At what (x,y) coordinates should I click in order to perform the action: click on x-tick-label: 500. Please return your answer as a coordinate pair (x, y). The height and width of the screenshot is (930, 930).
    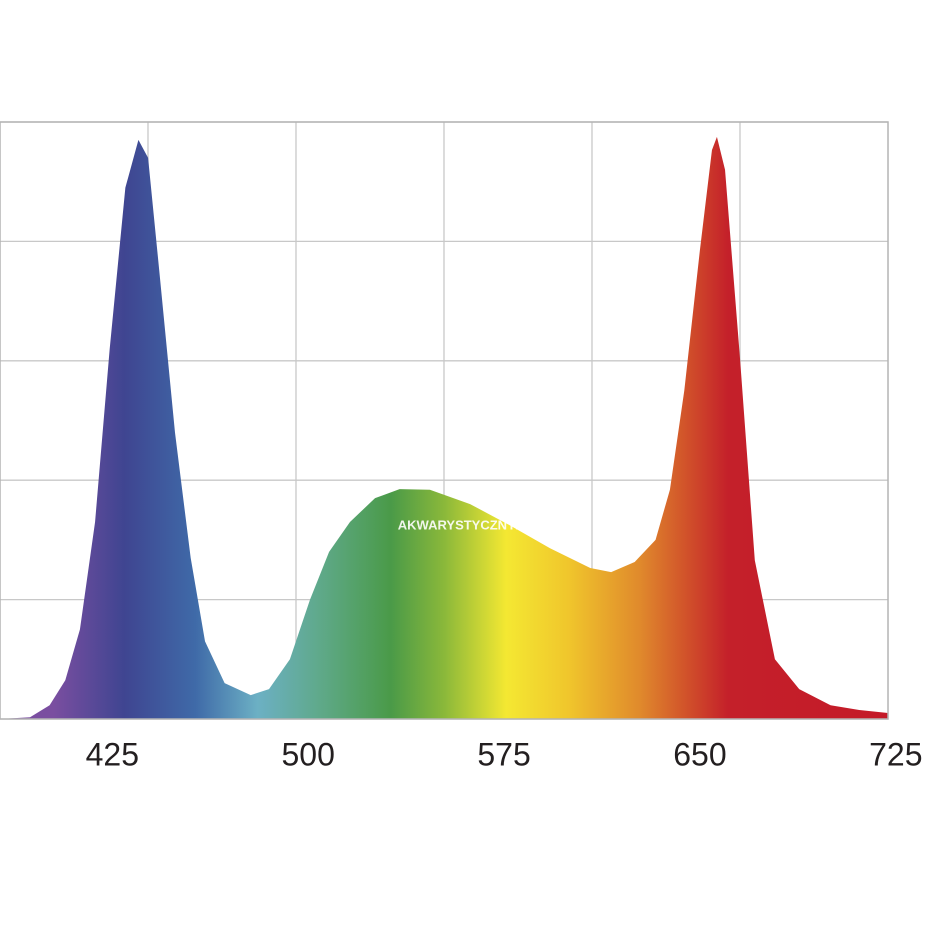
    Looking at the image, I should click on (307, 754).